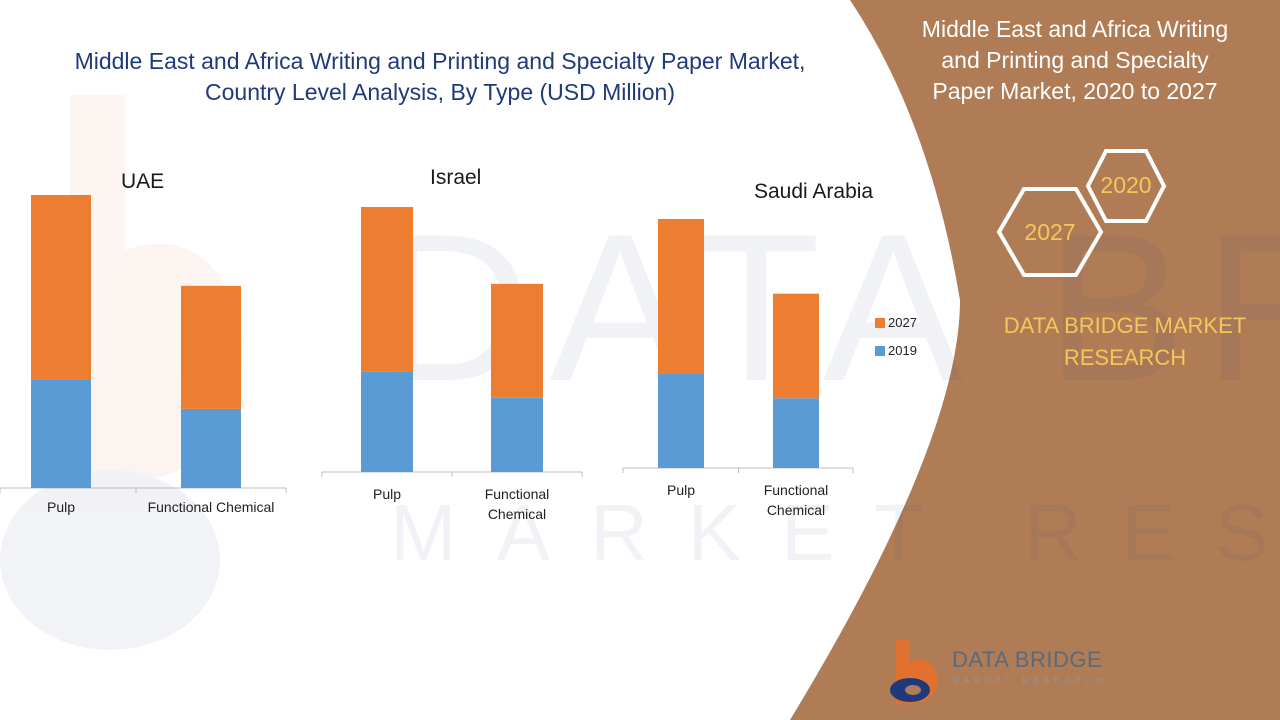 This screenshot has width=1280, height=720. What do you see at coordinates (1125, 325) in the screenshot?
I see `brand-name-line-1: DATA BRIDGE MARKET` at bounding box center [1125, 325].